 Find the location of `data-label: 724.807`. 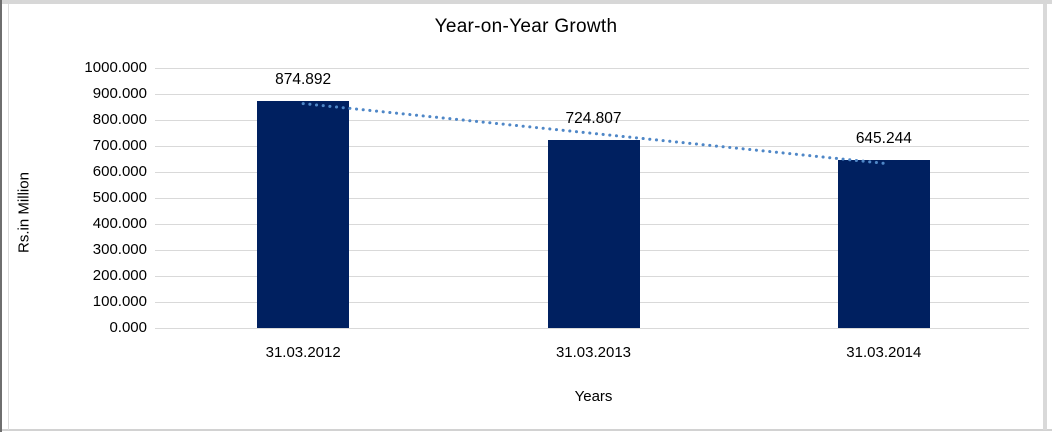

data-label: 724.807 is located at coordinates (593, 118).